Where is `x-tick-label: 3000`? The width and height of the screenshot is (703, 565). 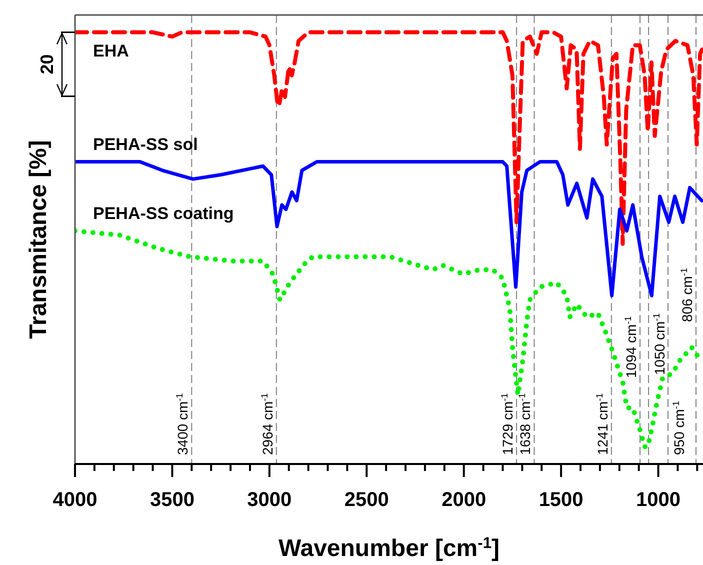 x-tick-label: 3000 is located at coordinates (269, 500).